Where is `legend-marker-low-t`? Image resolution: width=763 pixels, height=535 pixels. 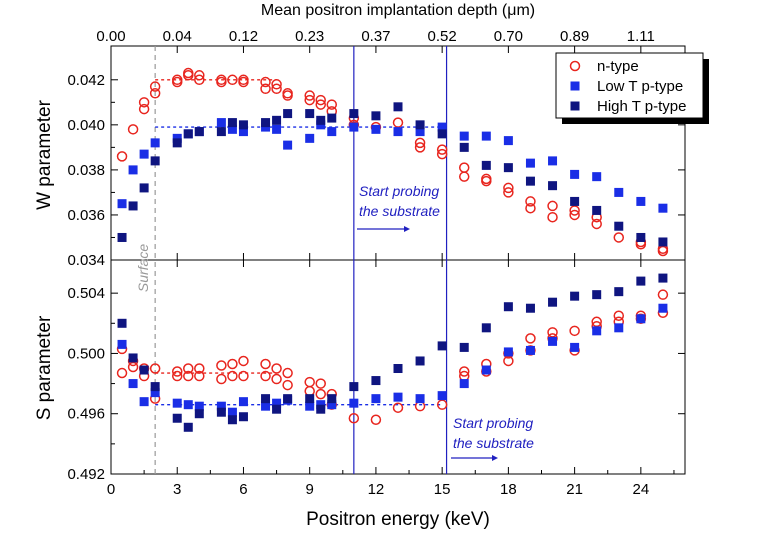
legend-marker-low-t is located at coordinates (575, 86).